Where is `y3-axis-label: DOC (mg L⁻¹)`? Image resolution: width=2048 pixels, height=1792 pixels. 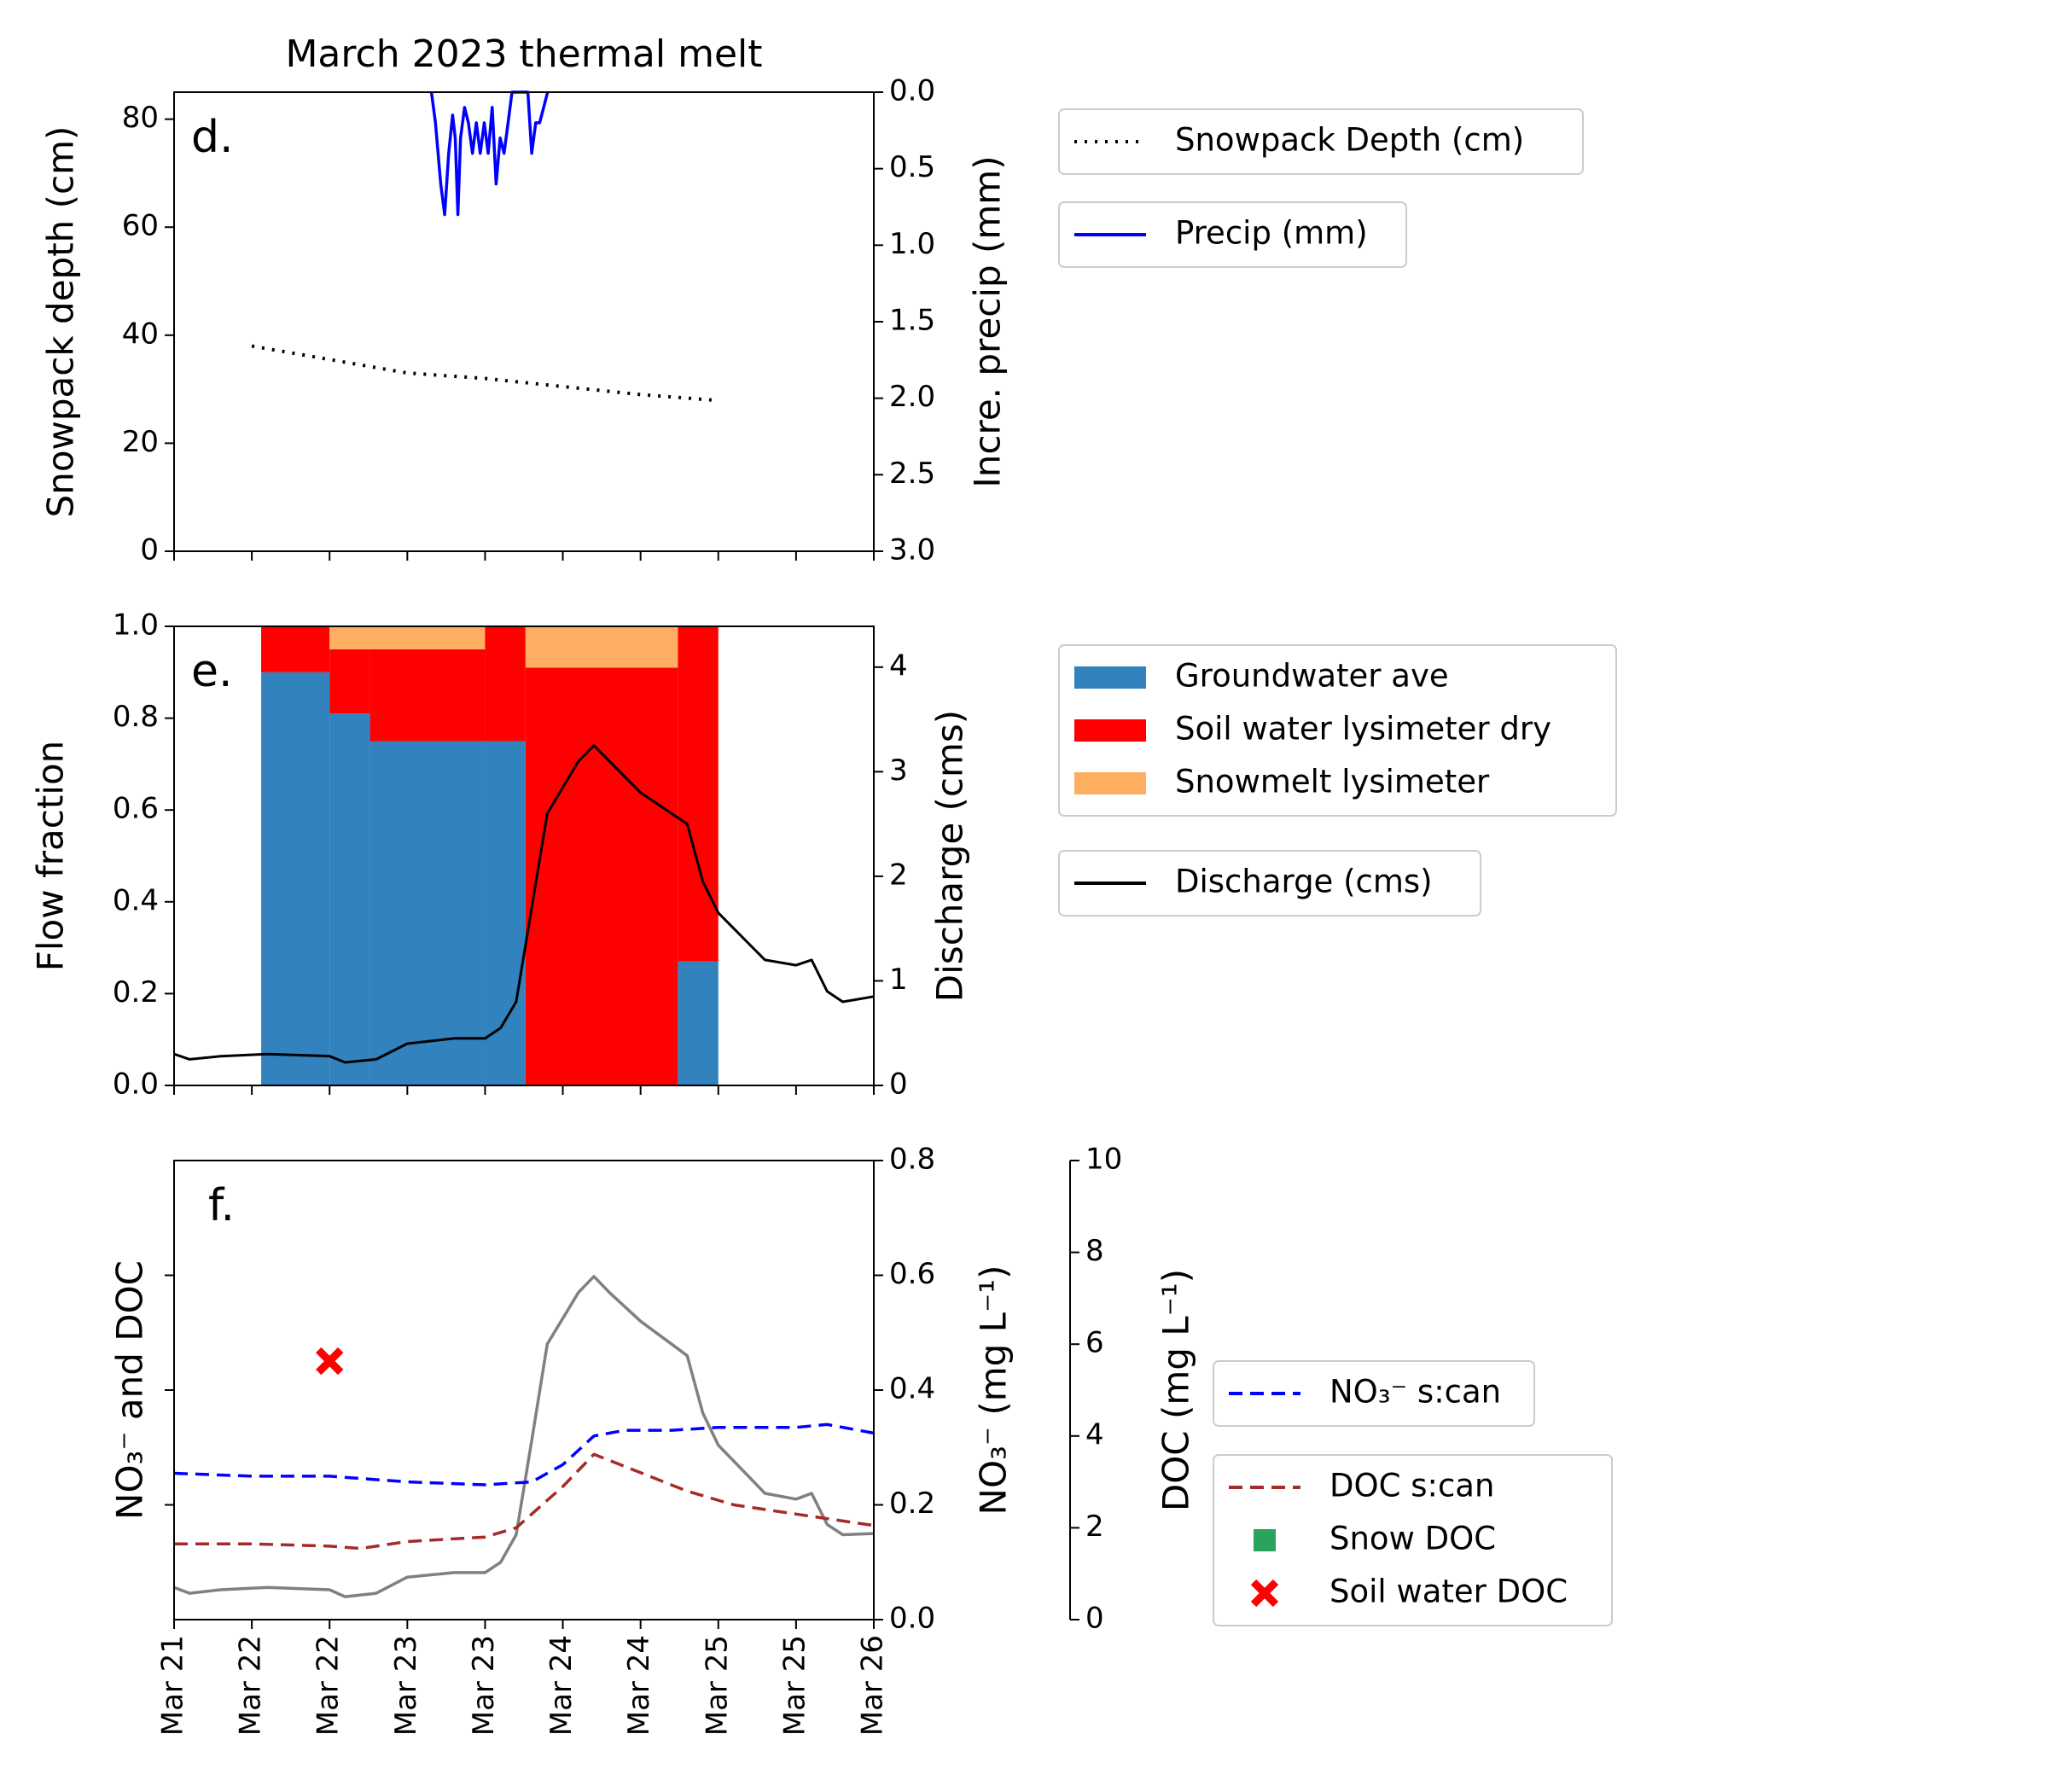
y3-axis-label: DOC (mg L⁻¹) is located at coordinates (1176, 1390).